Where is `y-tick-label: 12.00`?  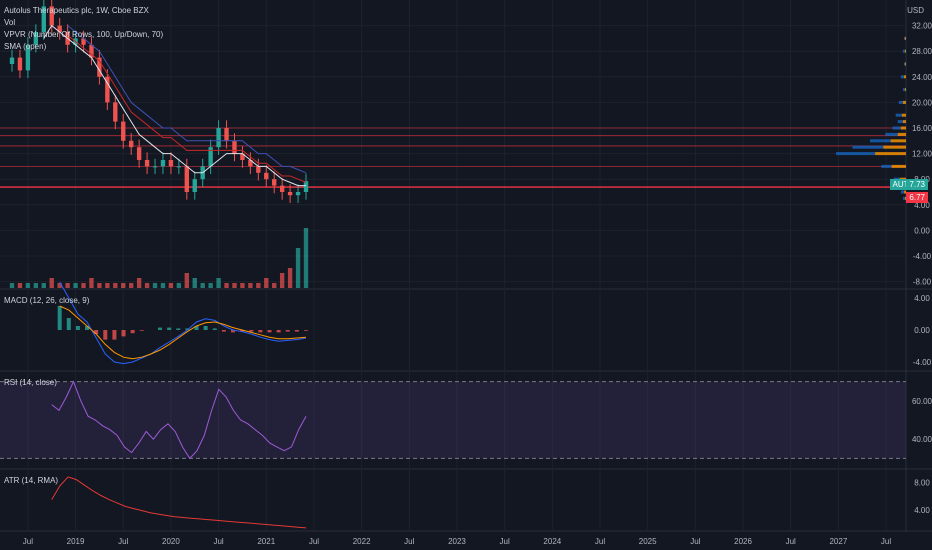
y-tick-label: 12.00 is located at coordinates (922, 154).